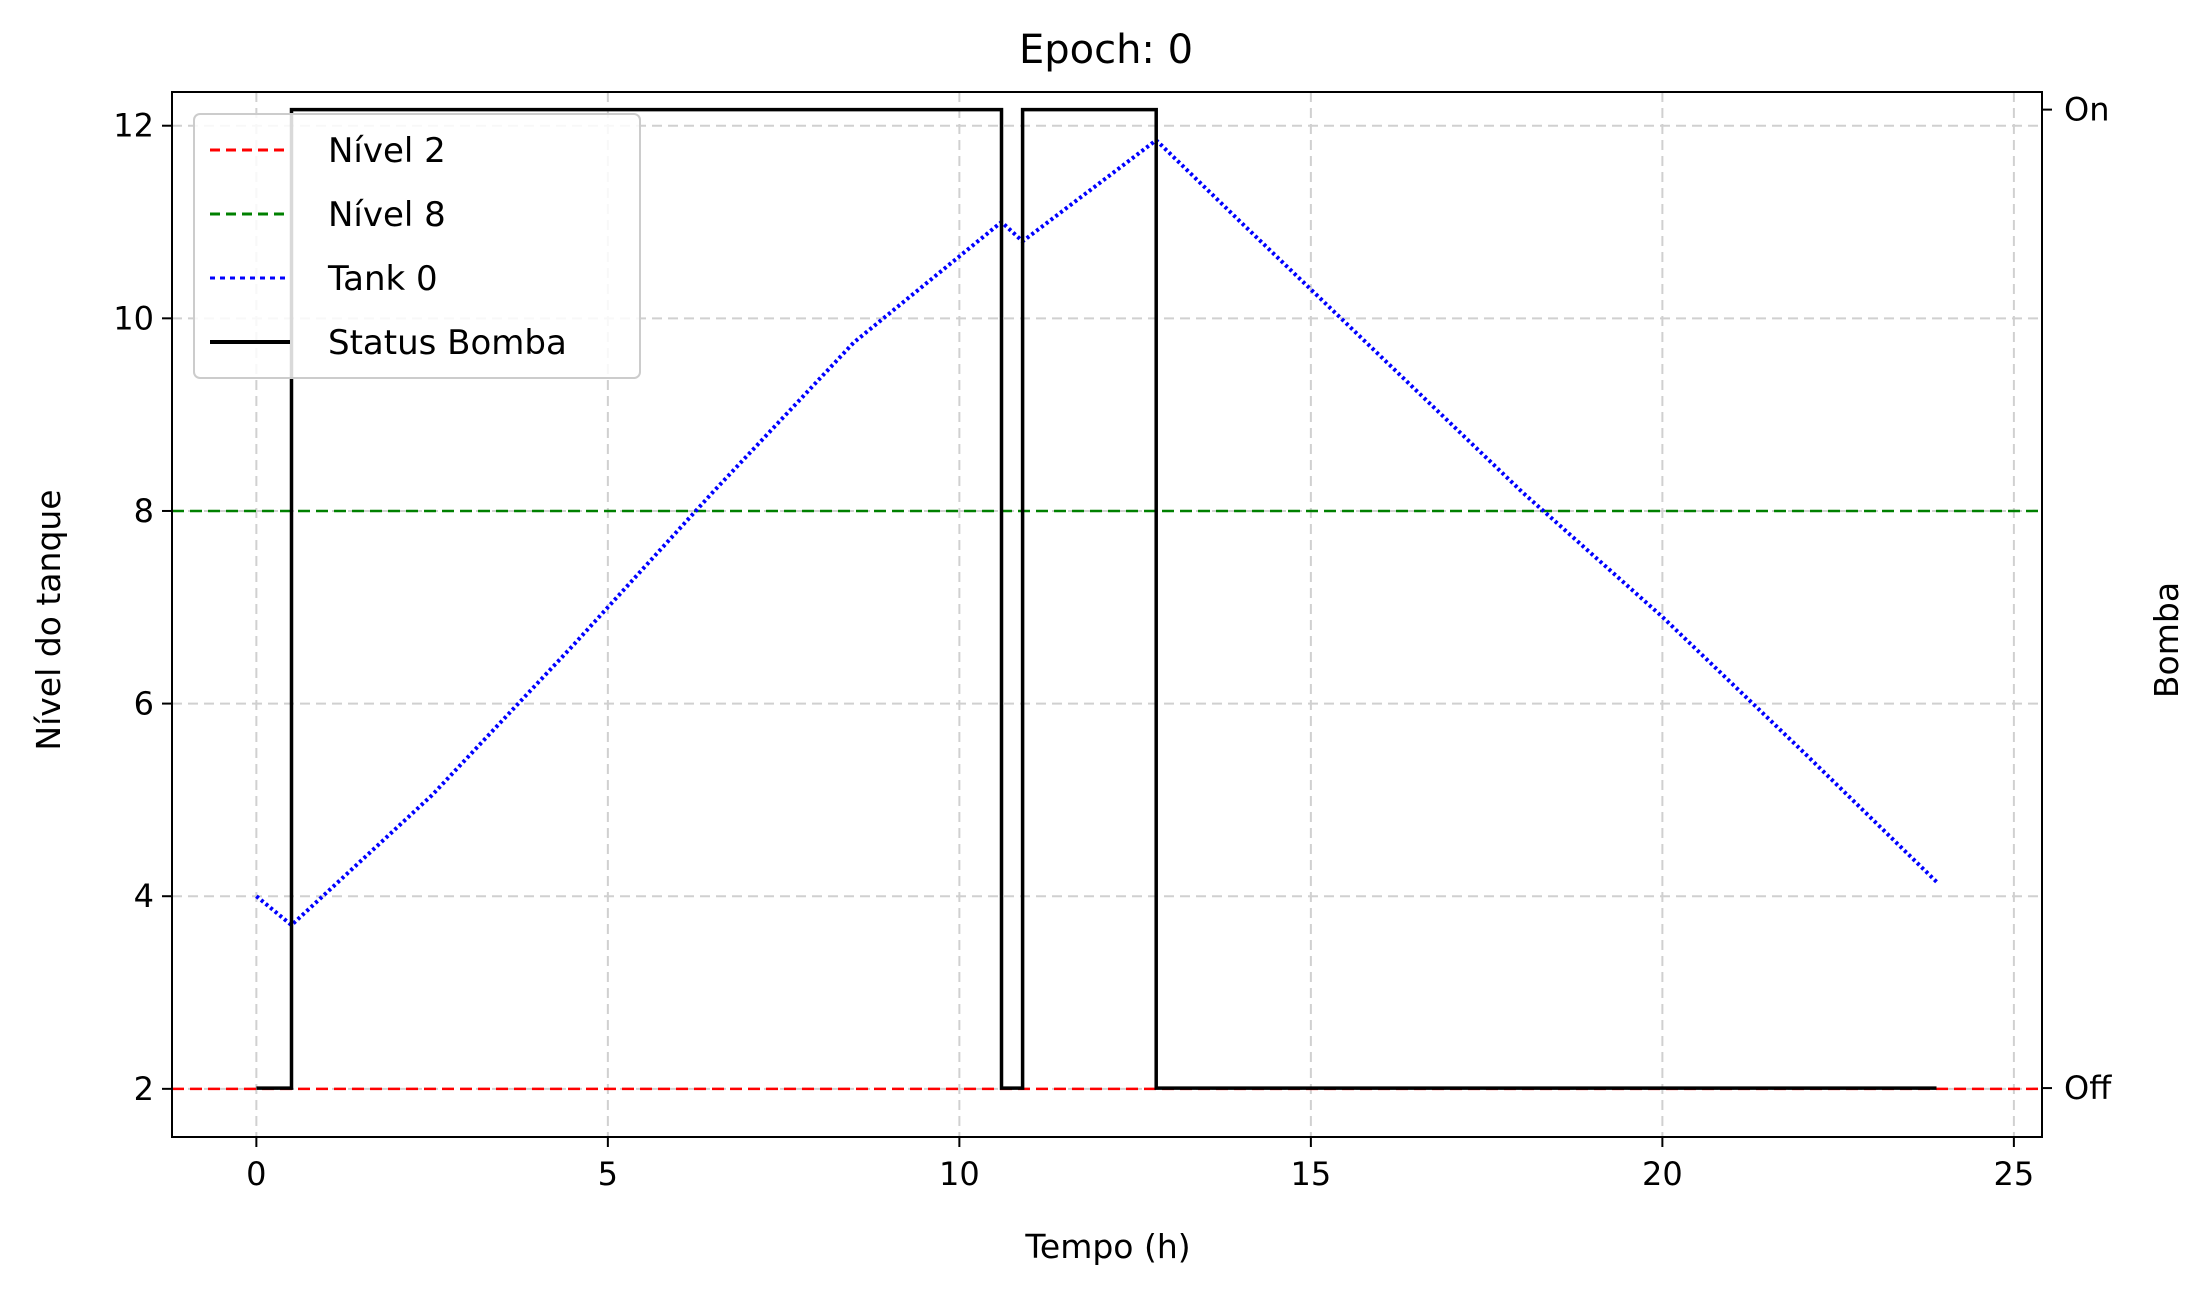 This screenshot has height=1292, width=2212. I want to click on legend-box, so click(417, 246).